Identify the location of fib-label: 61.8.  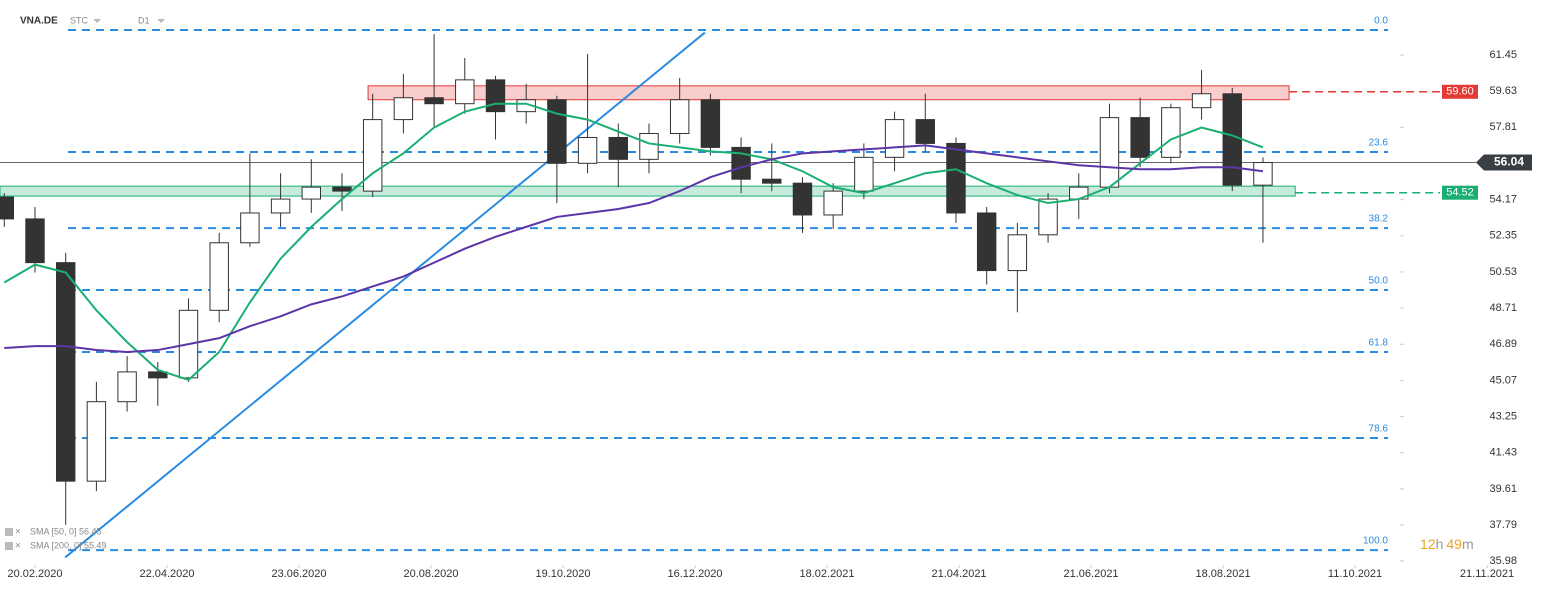
(1379, 343).